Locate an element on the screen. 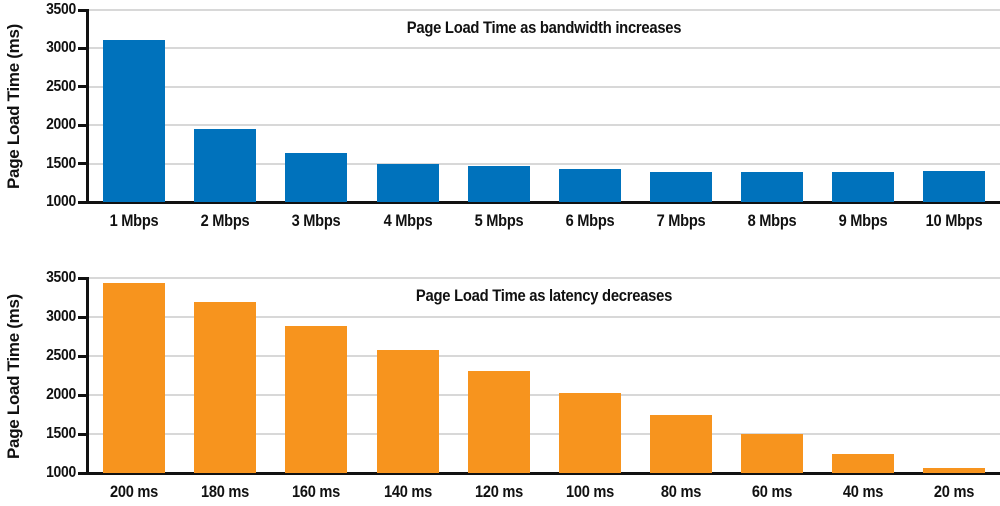  bar-200-ms is located at coordinates (134, 378).